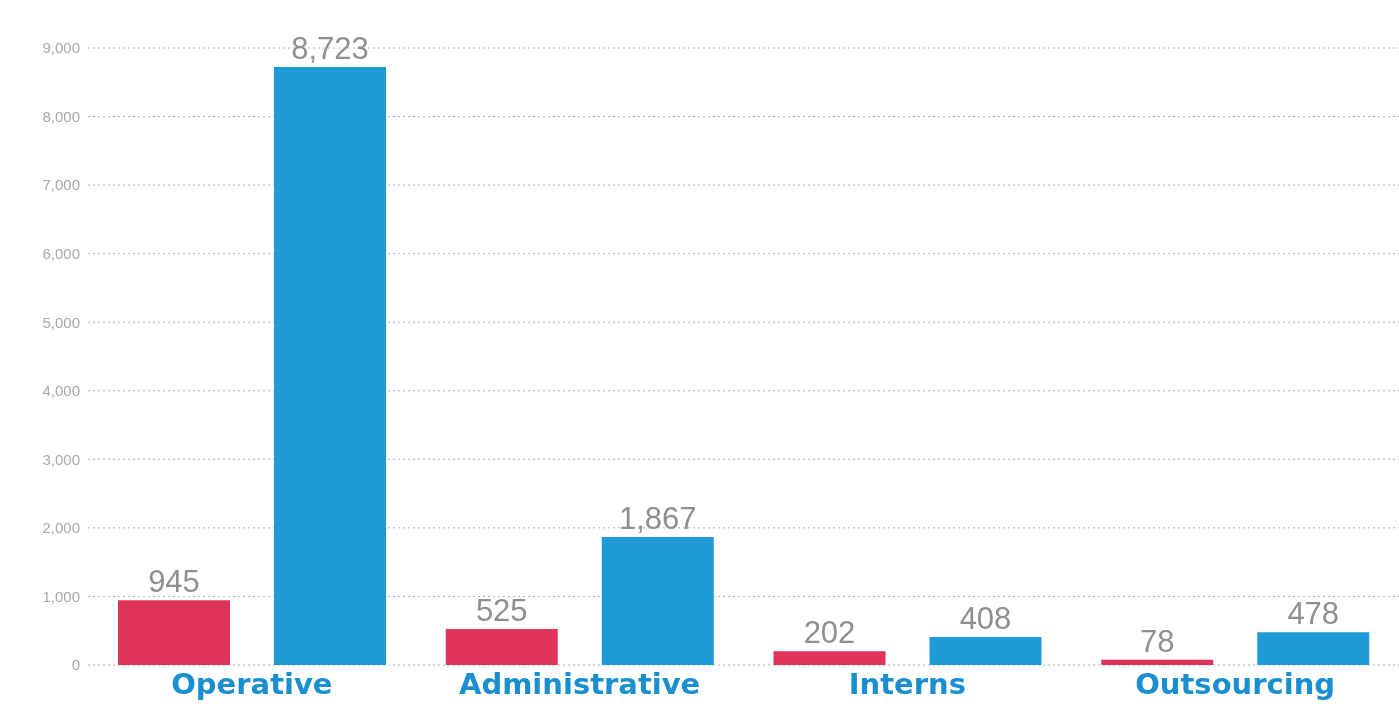  What do you see at coordinates (61, 185) in the screenshot?
I see `y-tick-label: 7,000` at bounding box center [61, 185].